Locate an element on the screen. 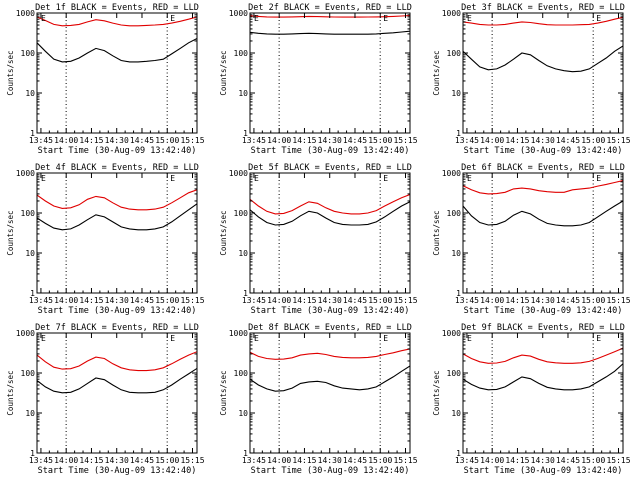  chart-title: Det 1f BLACK = Events, RED = LLD is located at coordinates (117, 8).